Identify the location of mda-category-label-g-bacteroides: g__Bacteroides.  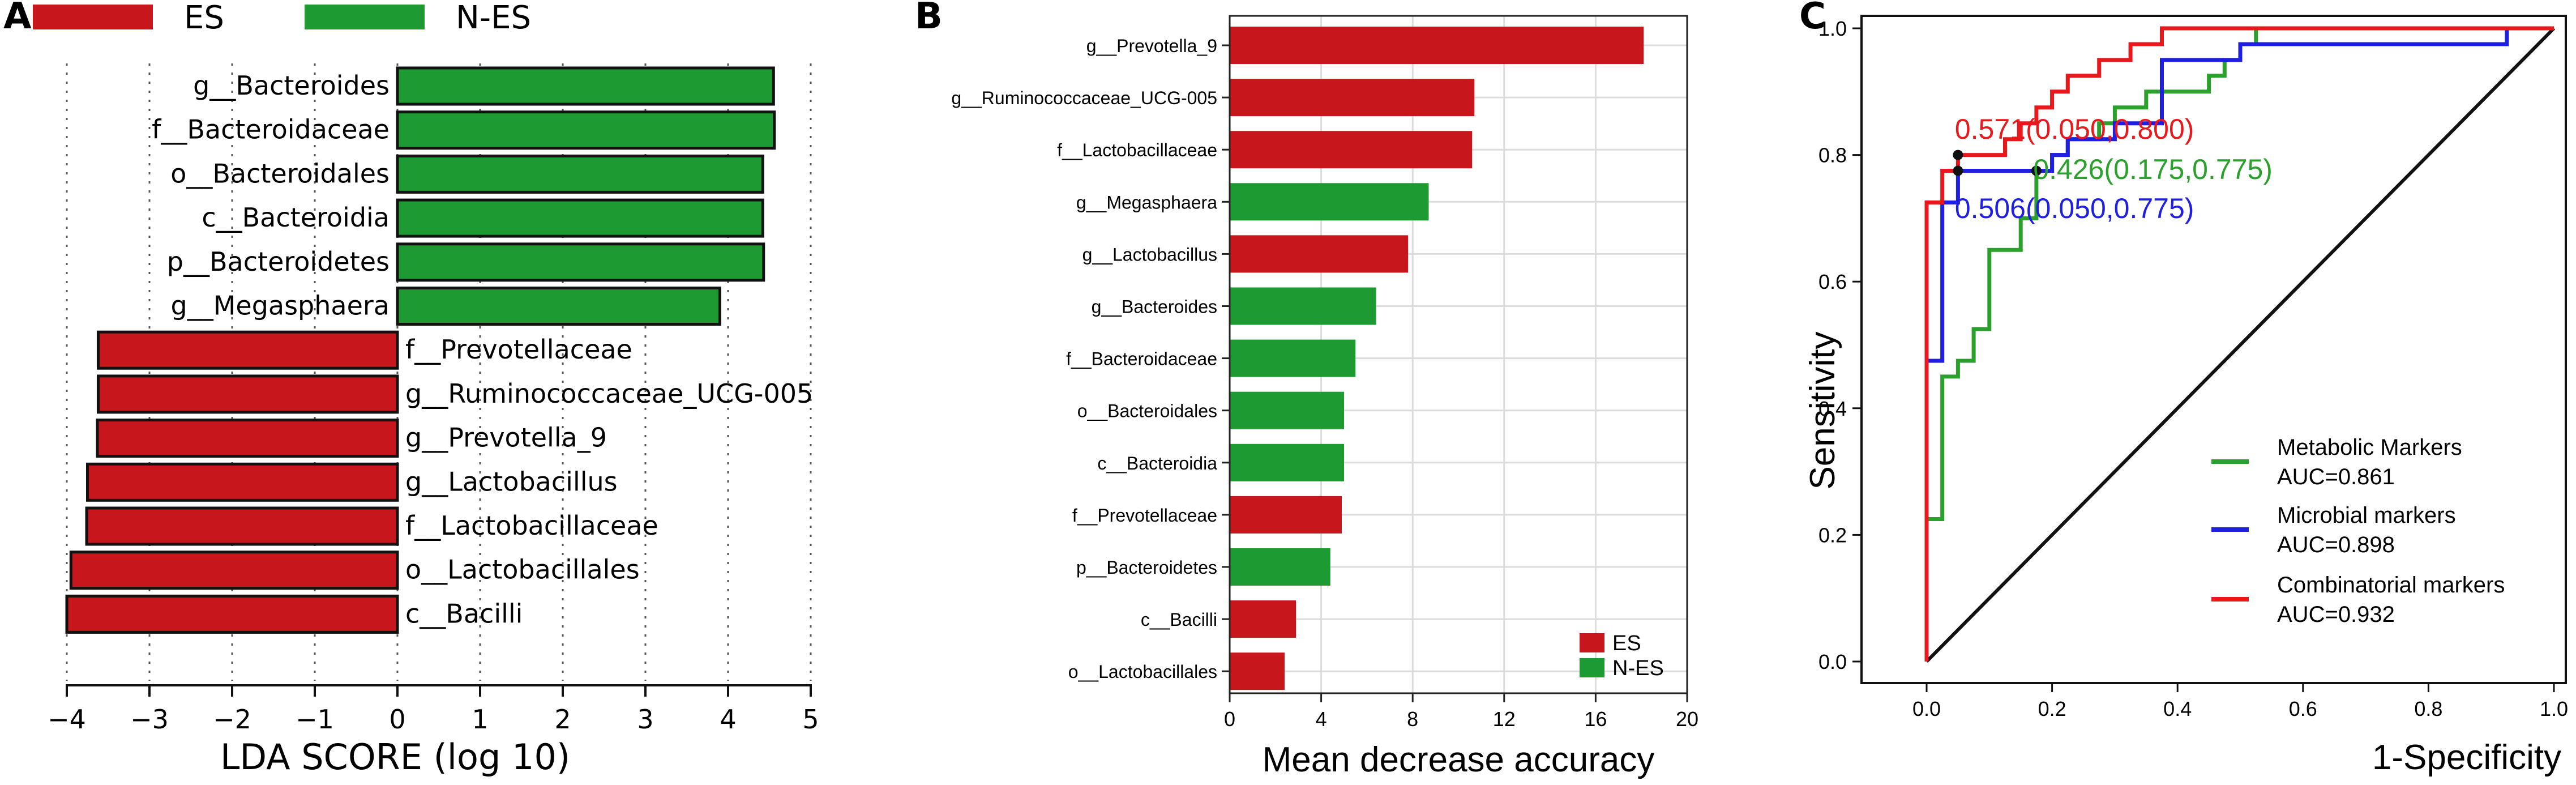
(1154, 307).